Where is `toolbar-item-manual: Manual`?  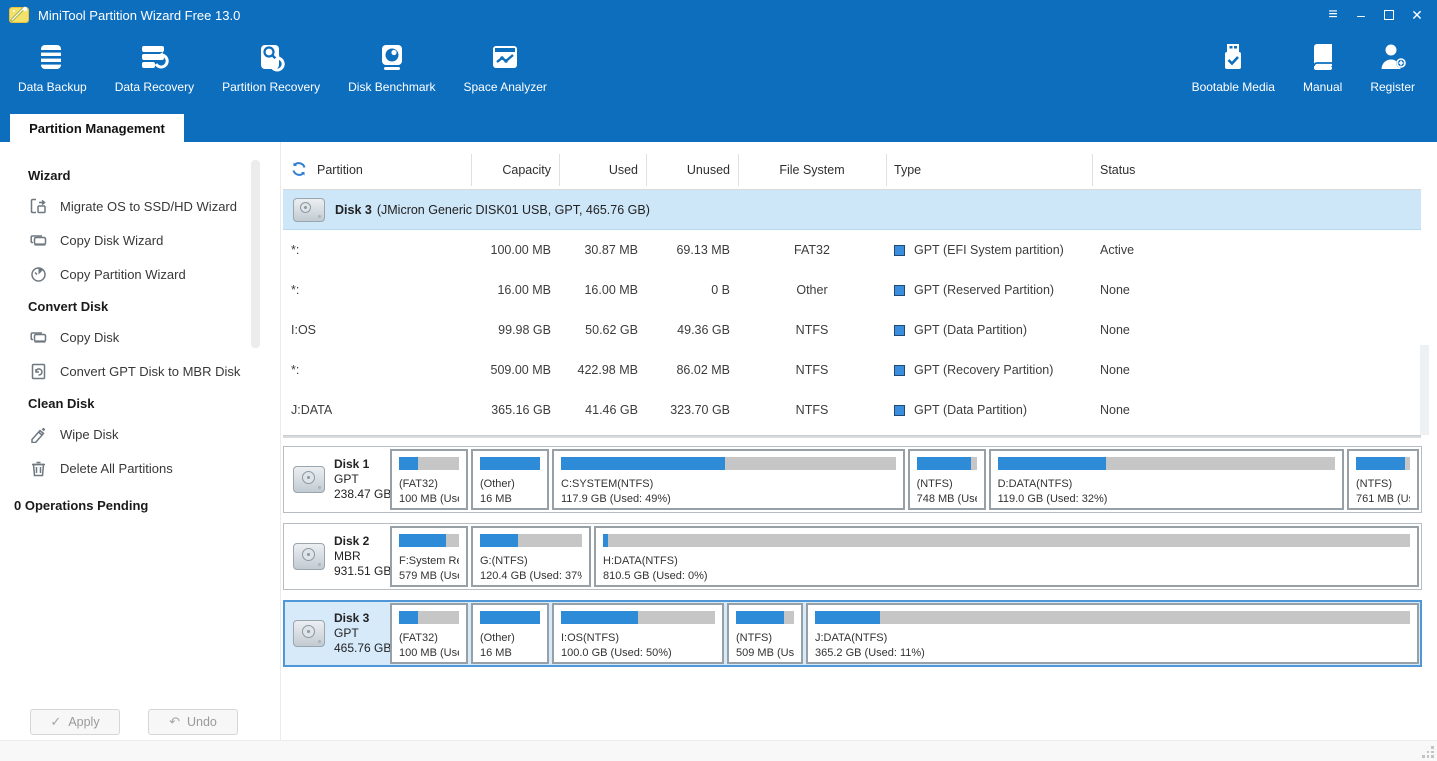
toolbar-item-manual: Manual is located at coordinates (1322, 62).